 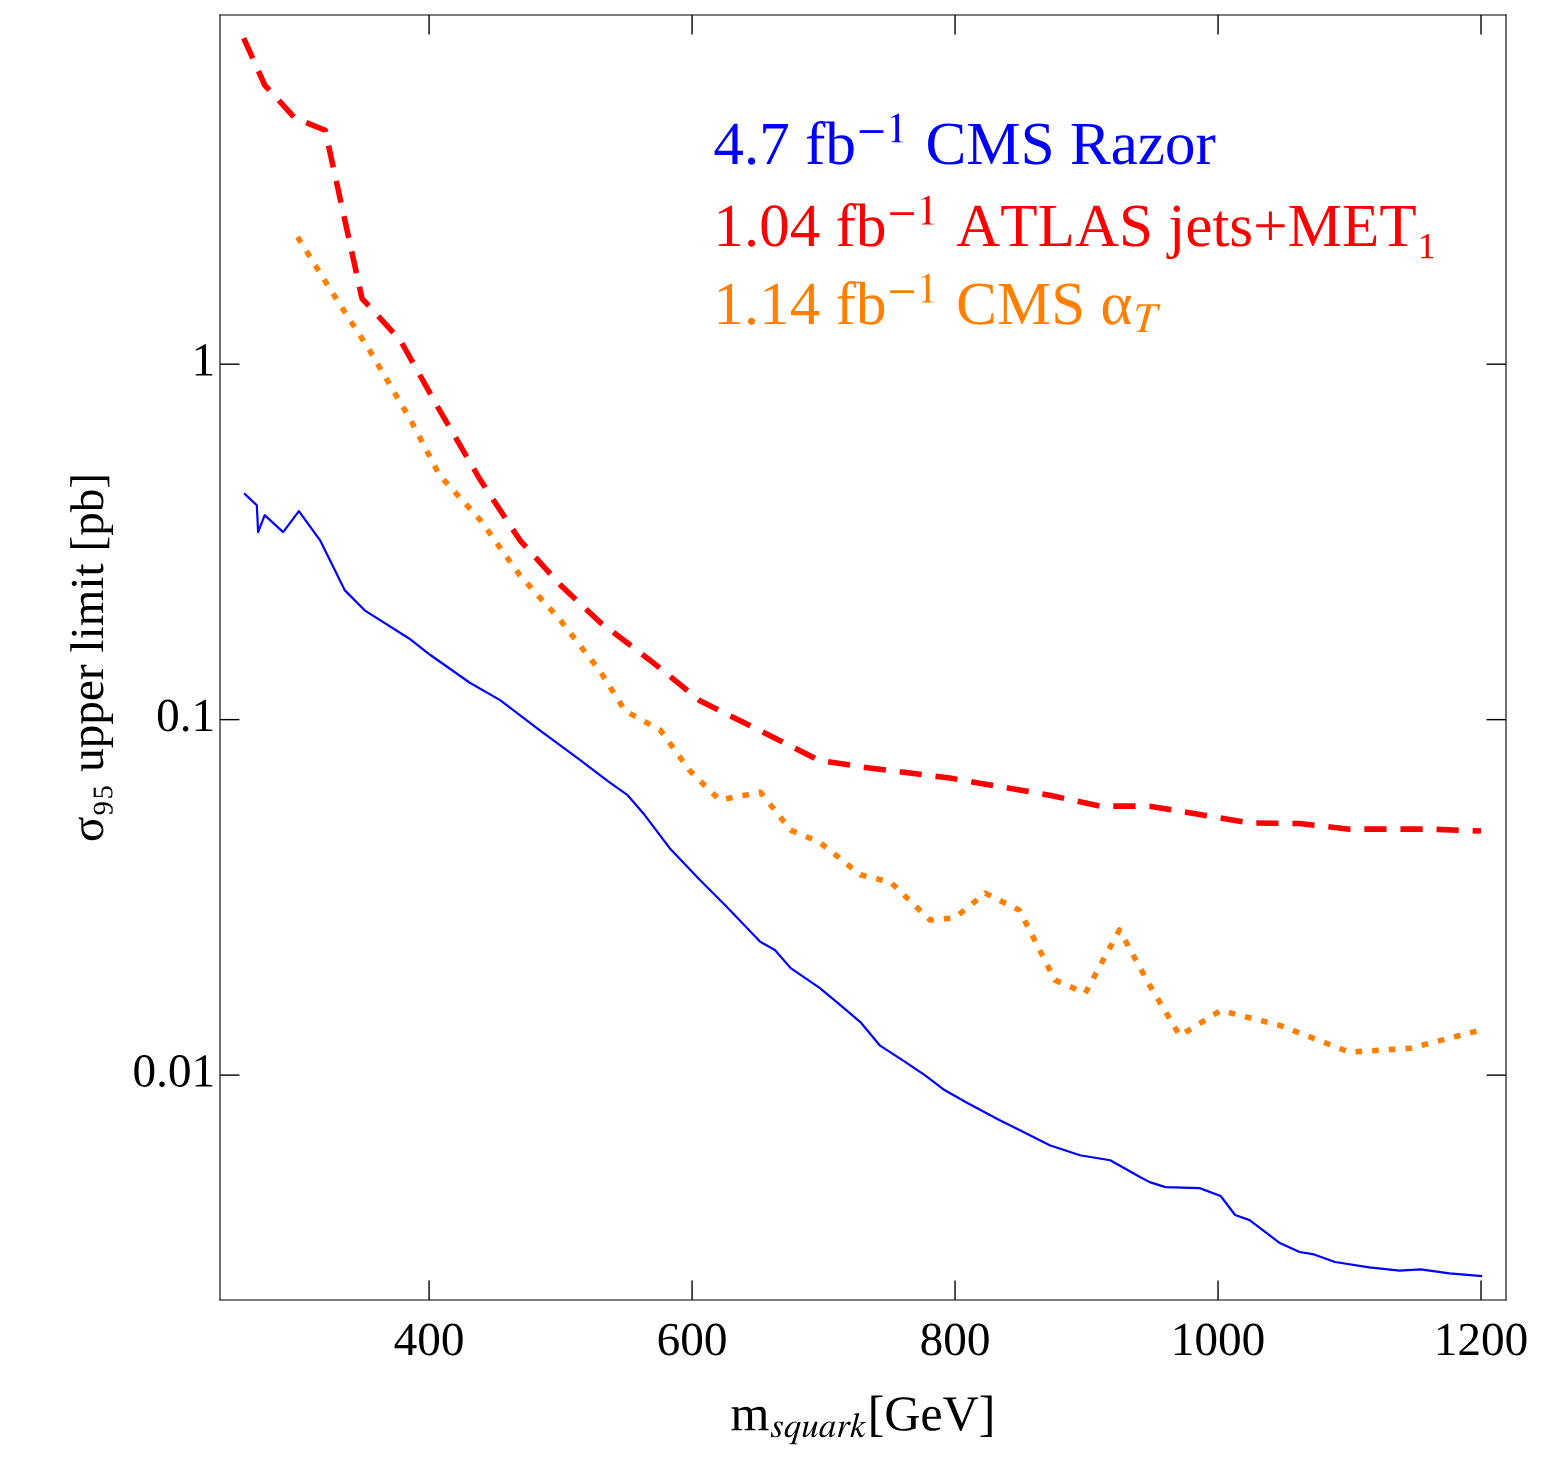 What do you see at coordinates (204, 360) in the screenshot?
I see `y-tick-label: 1` at bounding box center [204, 360].